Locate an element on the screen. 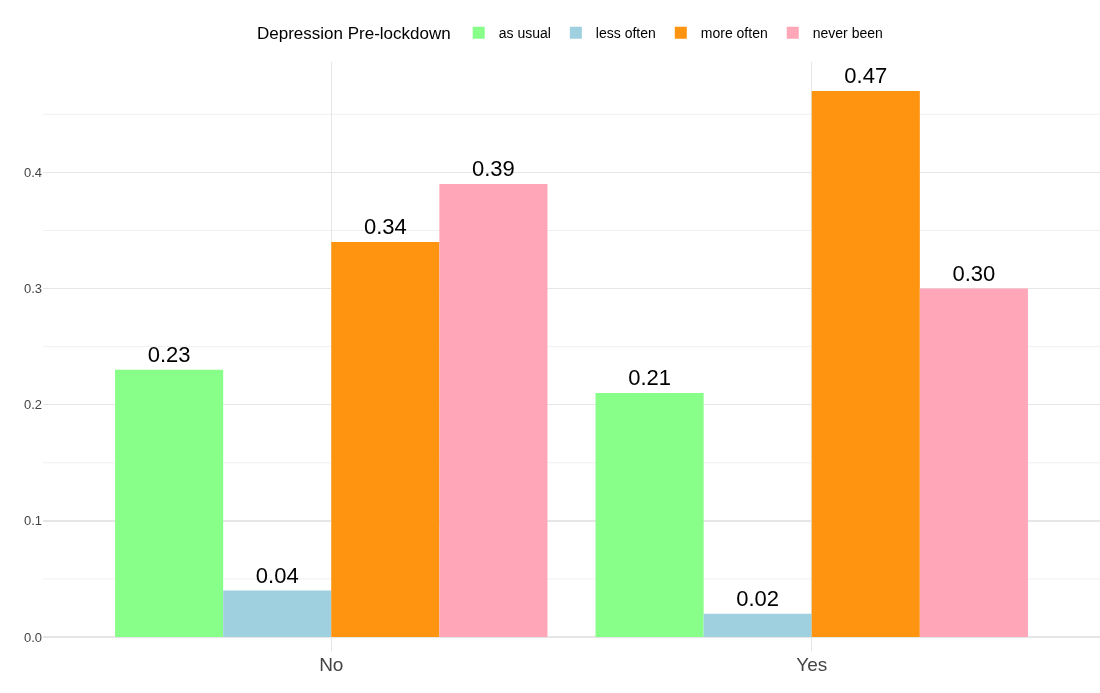 The width and height of the screenshot is (1100, 693). legend-label: as usual is located at coordinates (524, 33).